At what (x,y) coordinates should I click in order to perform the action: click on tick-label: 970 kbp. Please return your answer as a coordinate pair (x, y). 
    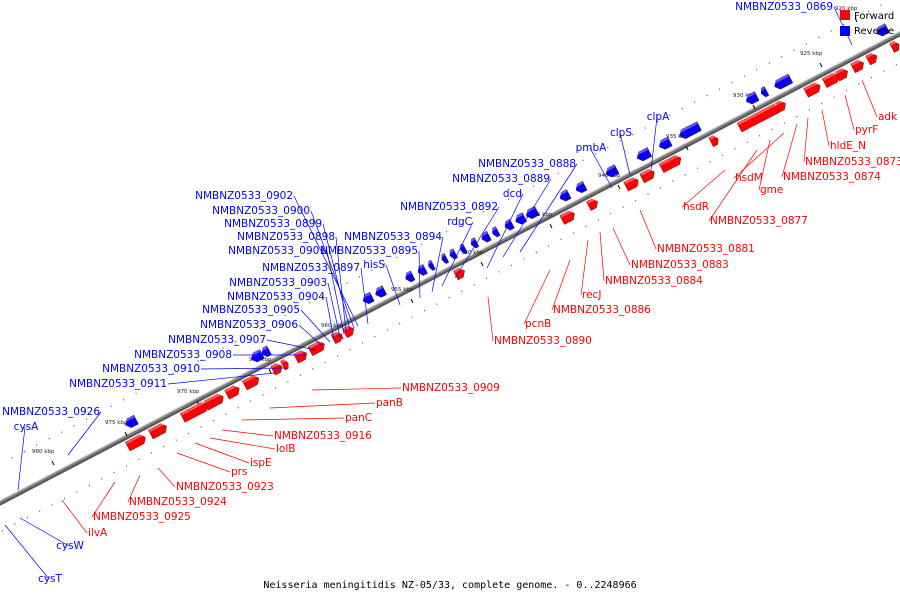
    Looking at the image, I should click on (188, 392).